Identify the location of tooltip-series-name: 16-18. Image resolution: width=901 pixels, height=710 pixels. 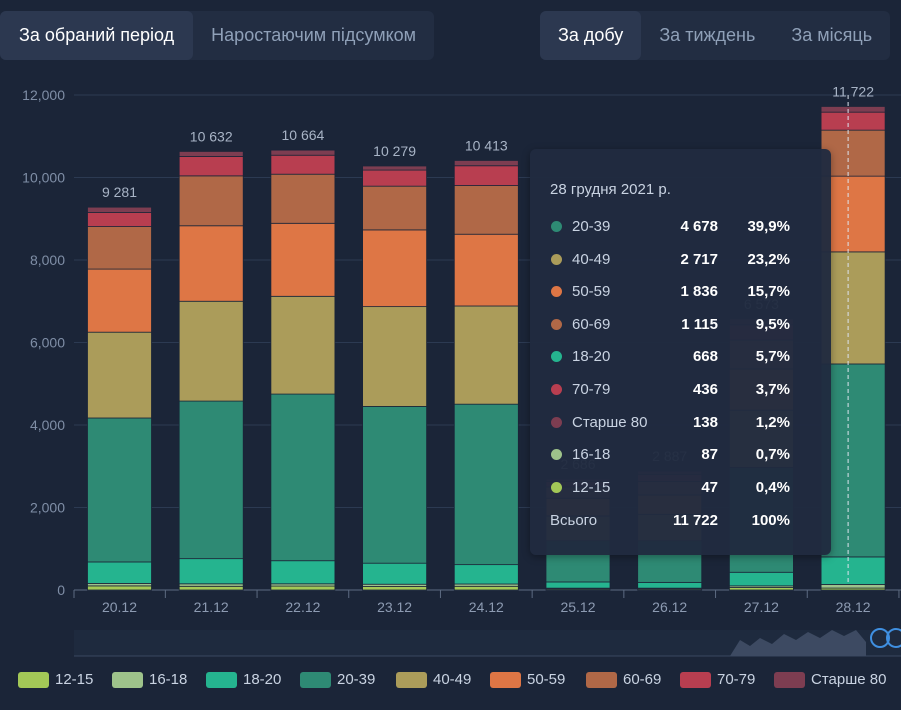
(591, 455).